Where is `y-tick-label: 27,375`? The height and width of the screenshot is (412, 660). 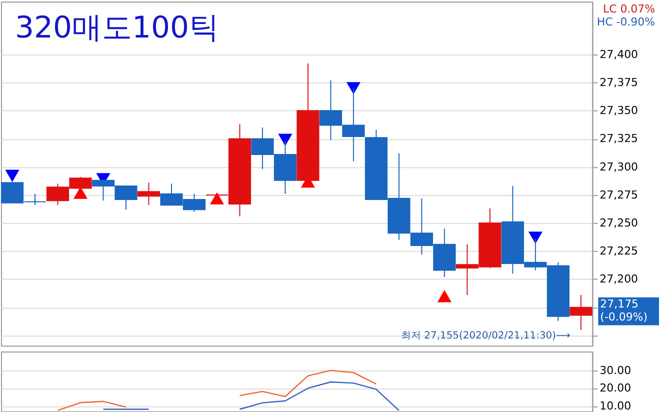 y-tick-label: 27,375 is located at coordinates (619, 83).